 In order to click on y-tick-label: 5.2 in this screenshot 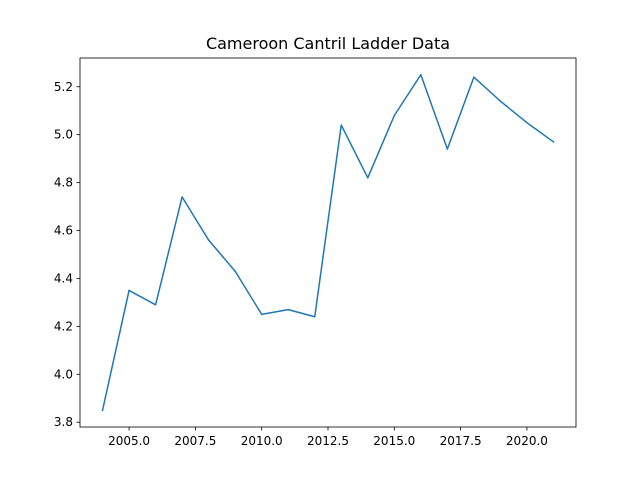, I will do `click(63, 87)`.